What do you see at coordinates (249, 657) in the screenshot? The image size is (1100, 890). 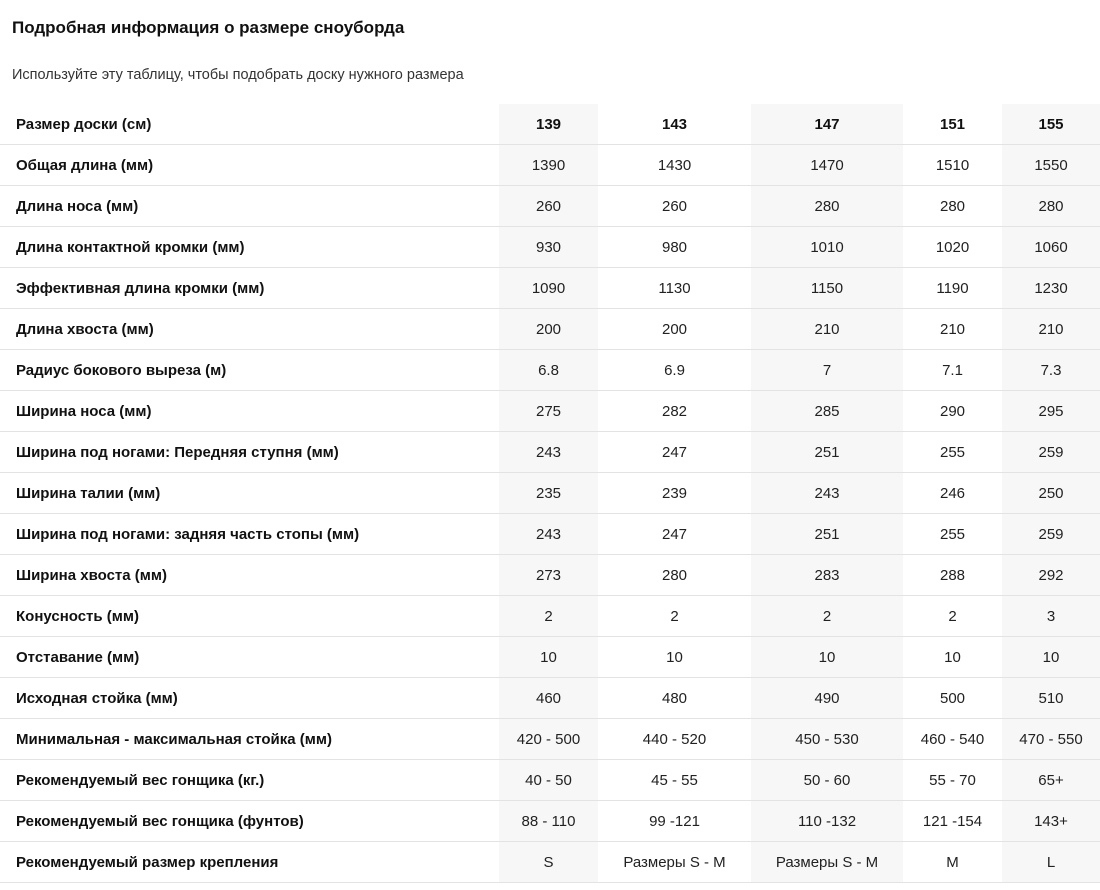 I see `row-label: Отставание (мм)` at bounding box center [249, 657].